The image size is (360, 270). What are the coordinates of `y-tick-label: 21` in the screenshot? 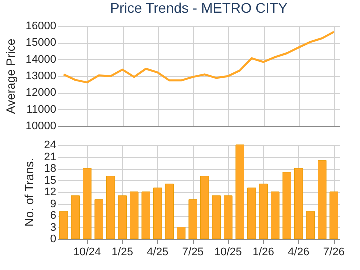 It's located at (50, 157).